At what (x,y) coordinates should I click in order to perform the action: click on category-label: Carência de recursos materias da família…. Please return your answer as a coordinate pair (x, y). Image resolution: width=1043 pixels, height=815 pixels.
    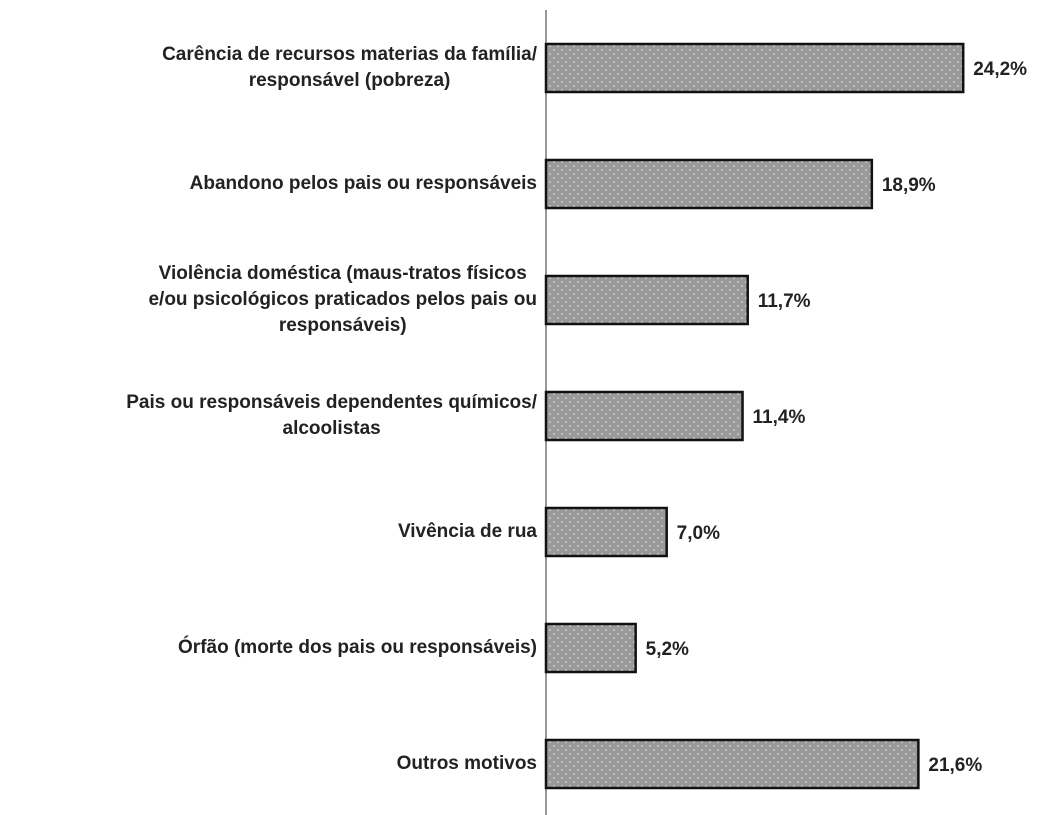
    Looking at the image, I should click on (349, 67).